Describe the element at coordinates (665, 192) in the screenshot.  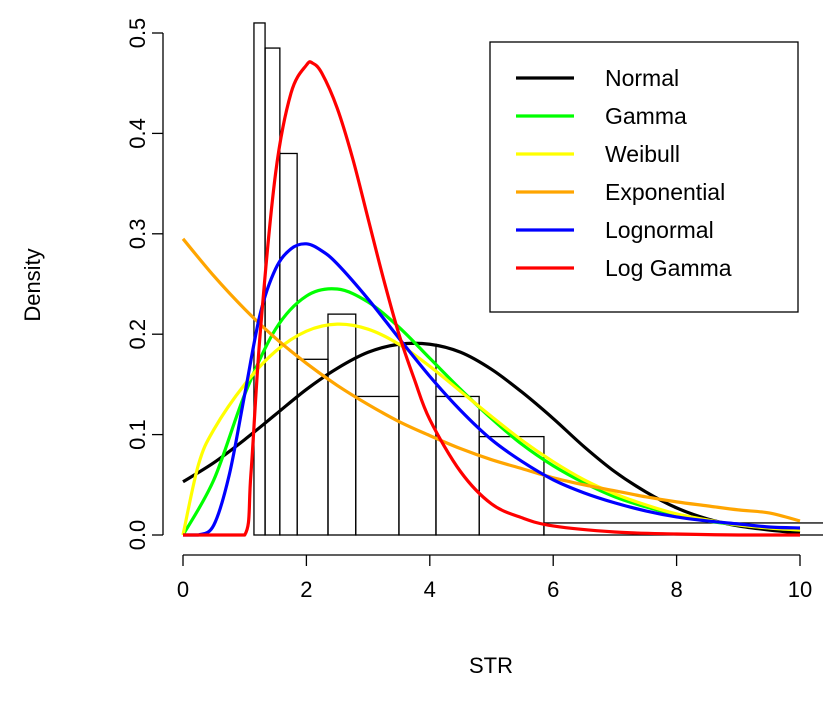
I see `legend-label: Exponential` at that location.